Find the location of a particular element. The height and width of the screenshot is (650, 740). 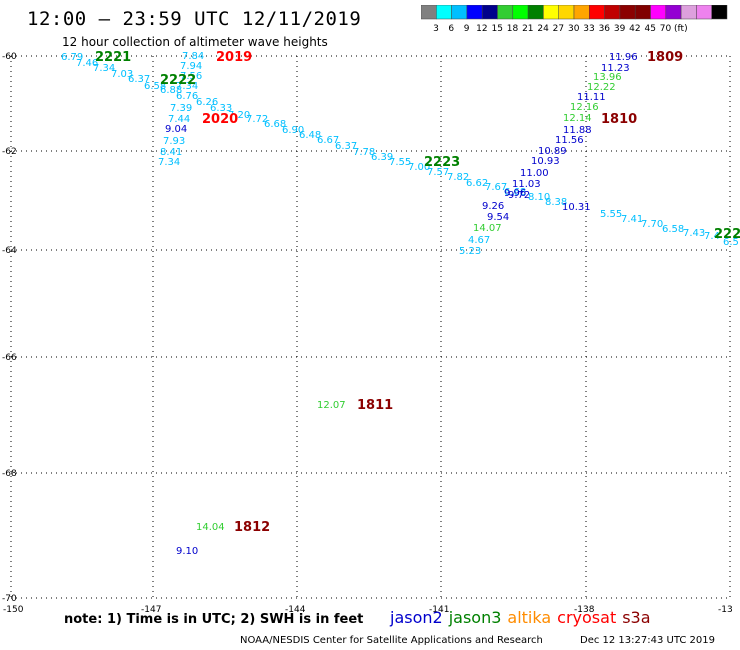

wave-height-value: 7.93 is located at coordinates (174, 141).